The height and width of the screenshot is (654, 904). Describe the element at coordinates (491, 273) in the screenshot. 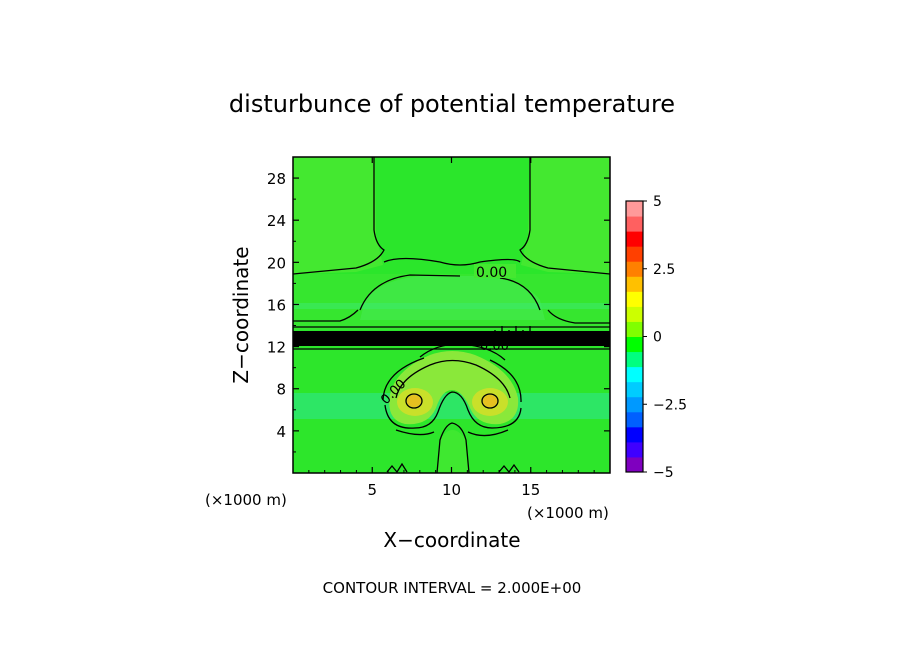

I see `contour-label-upper: 0.00` at that location.